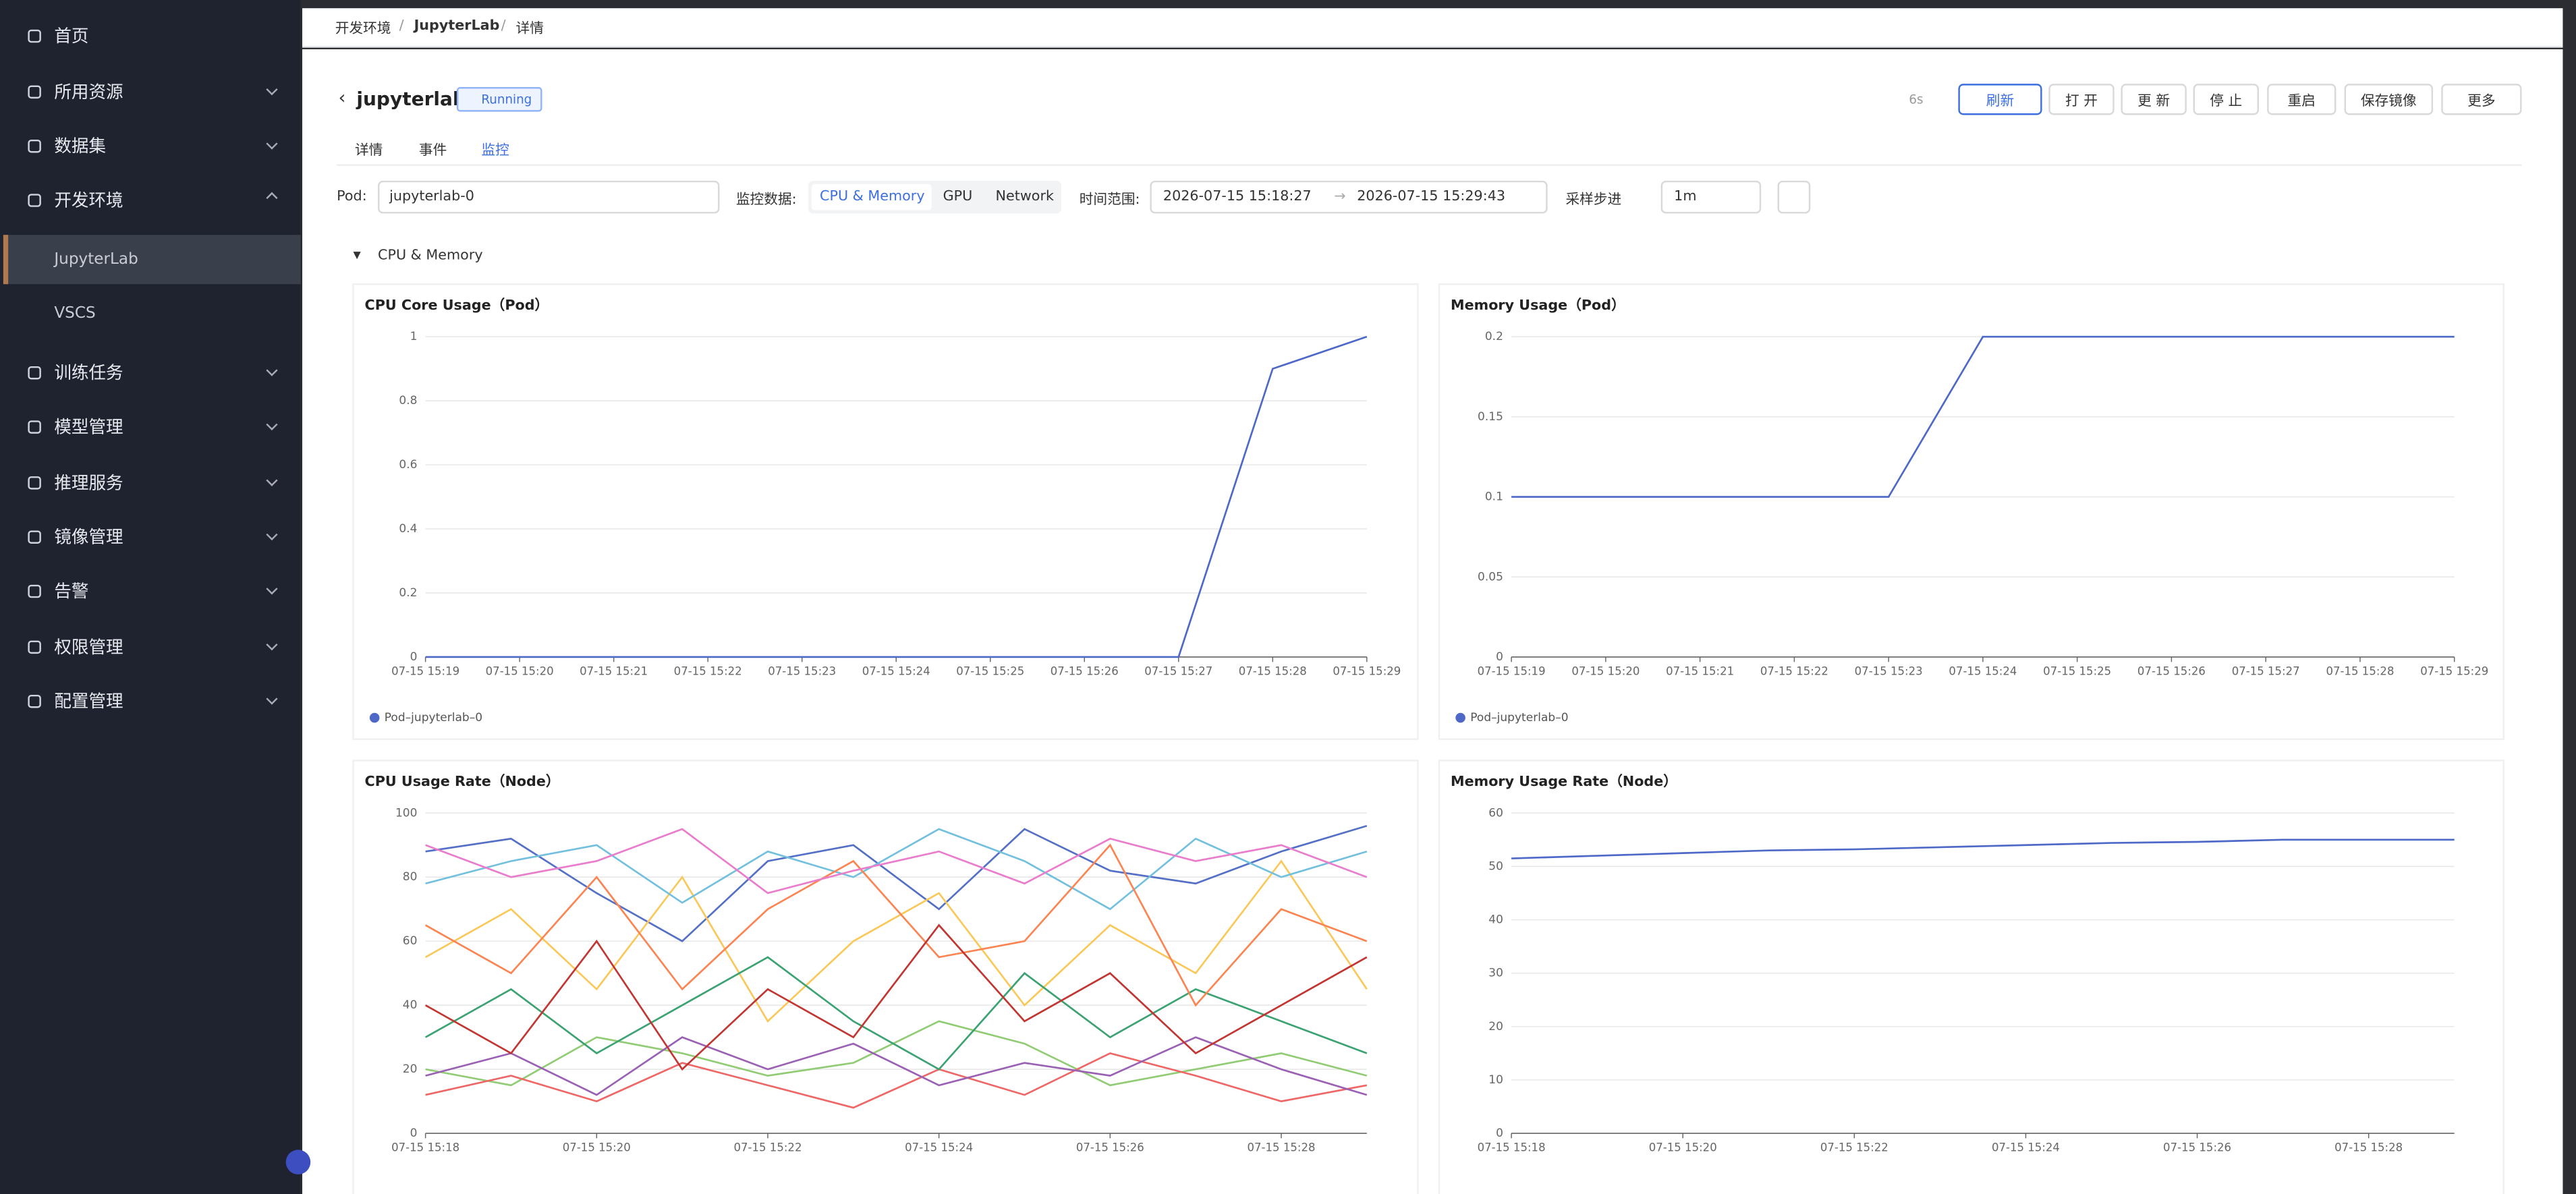 This screenshot has width=2576, height=1194. What do you see at coordinates (1711, 197) in the screenshot?
I see `step-select: 1m` at bounding box center [1711, 197].